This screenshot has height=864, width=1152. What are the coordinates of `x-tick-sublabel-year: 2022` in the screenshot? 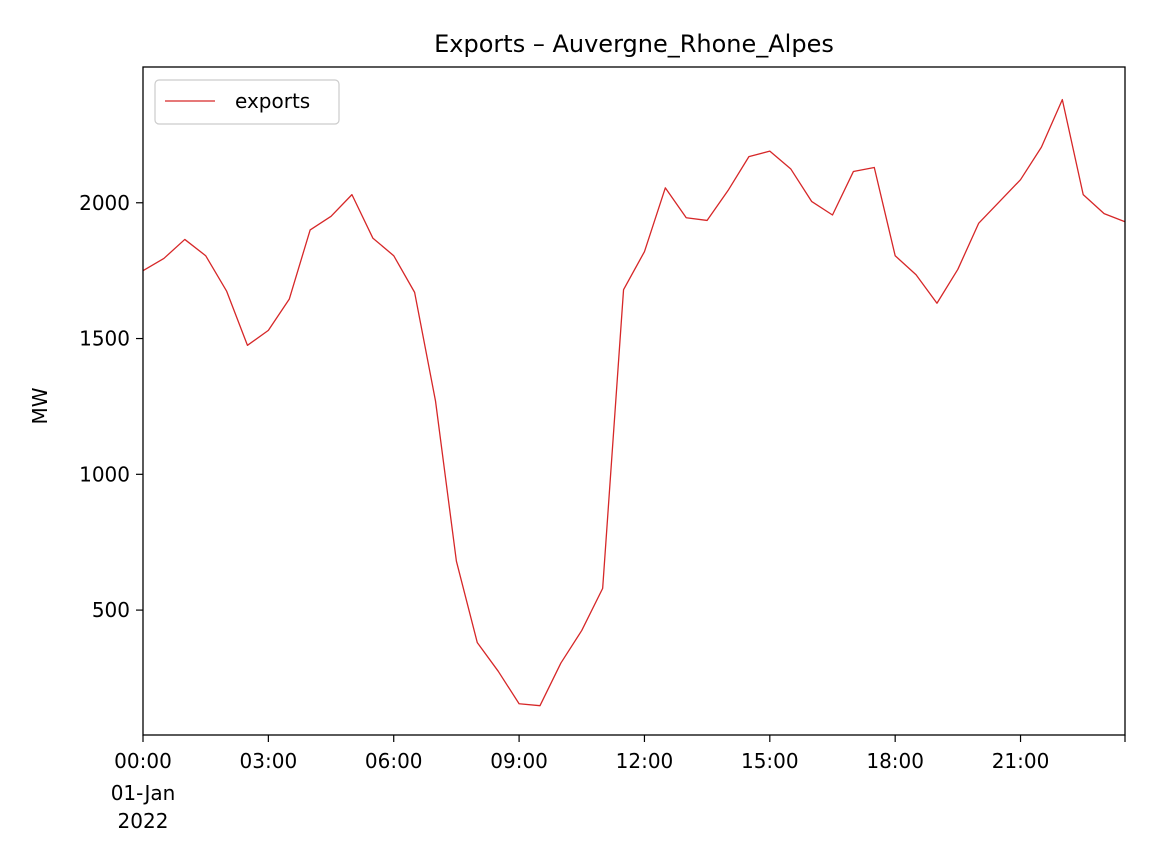 It's located at (143, 821).